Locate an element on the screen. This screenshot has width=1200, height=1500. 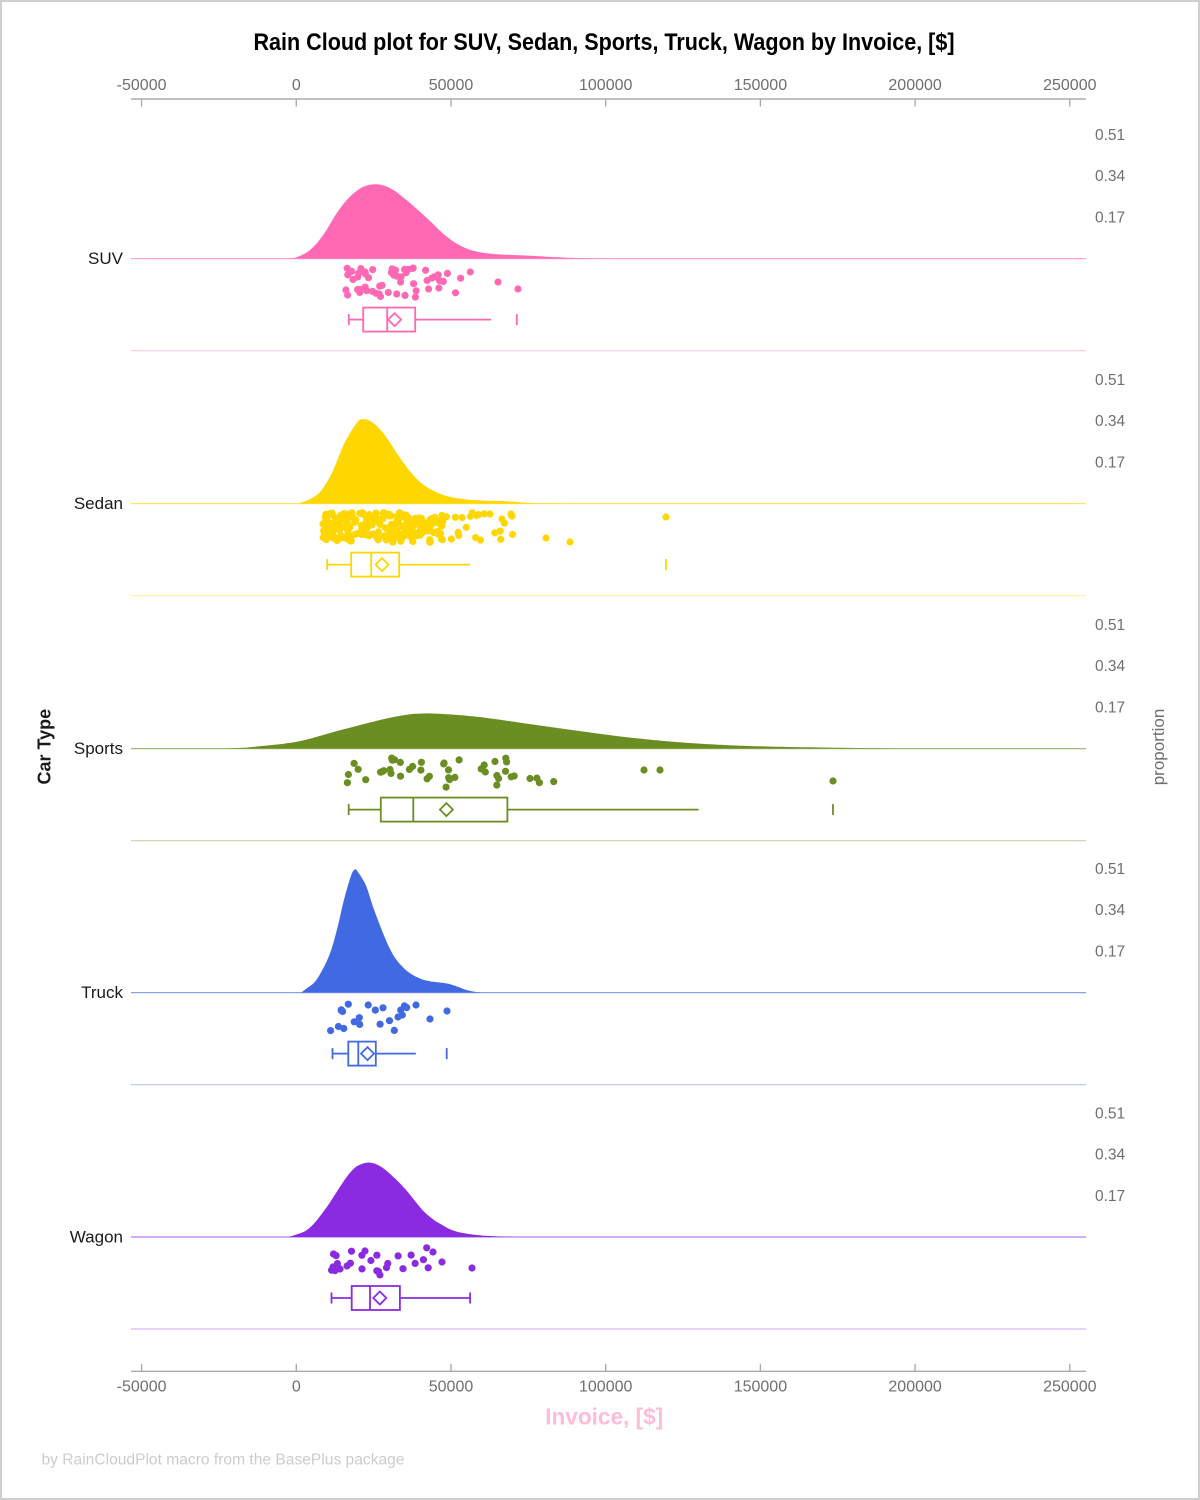
svg-text: SUV is located at coordinates (106, 258).